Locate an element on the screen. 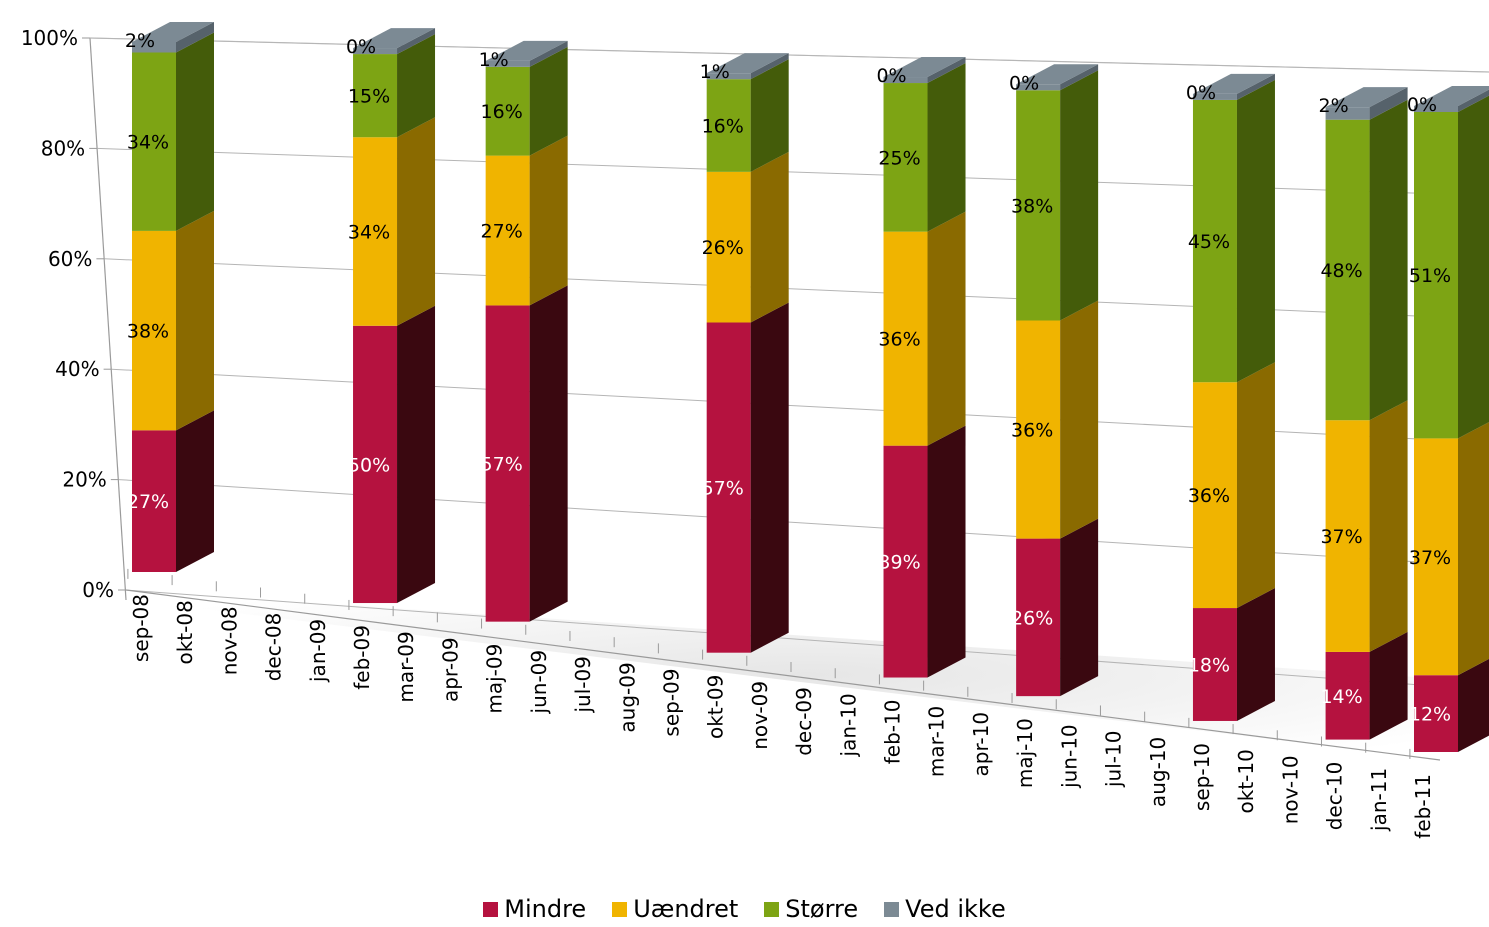 This screenshot has width=1489, height=927. data-label: 39% is located at coordinates (899, 563).